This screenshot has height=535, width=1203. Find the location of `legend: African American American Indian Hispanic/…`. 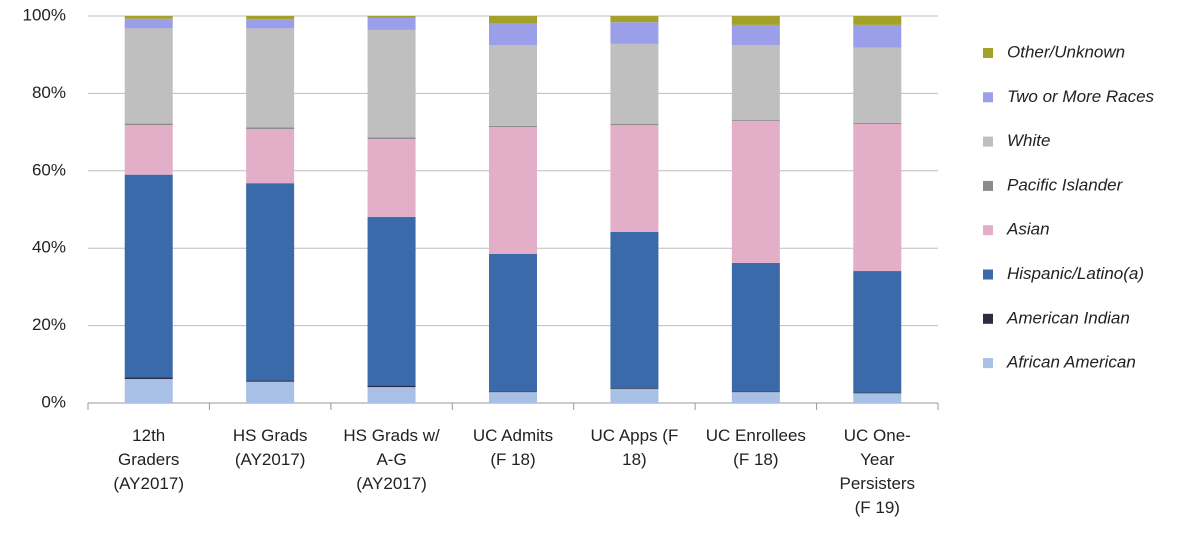

legend: African American American Indian Hispanic/… is located at coordinates (1069, 207).